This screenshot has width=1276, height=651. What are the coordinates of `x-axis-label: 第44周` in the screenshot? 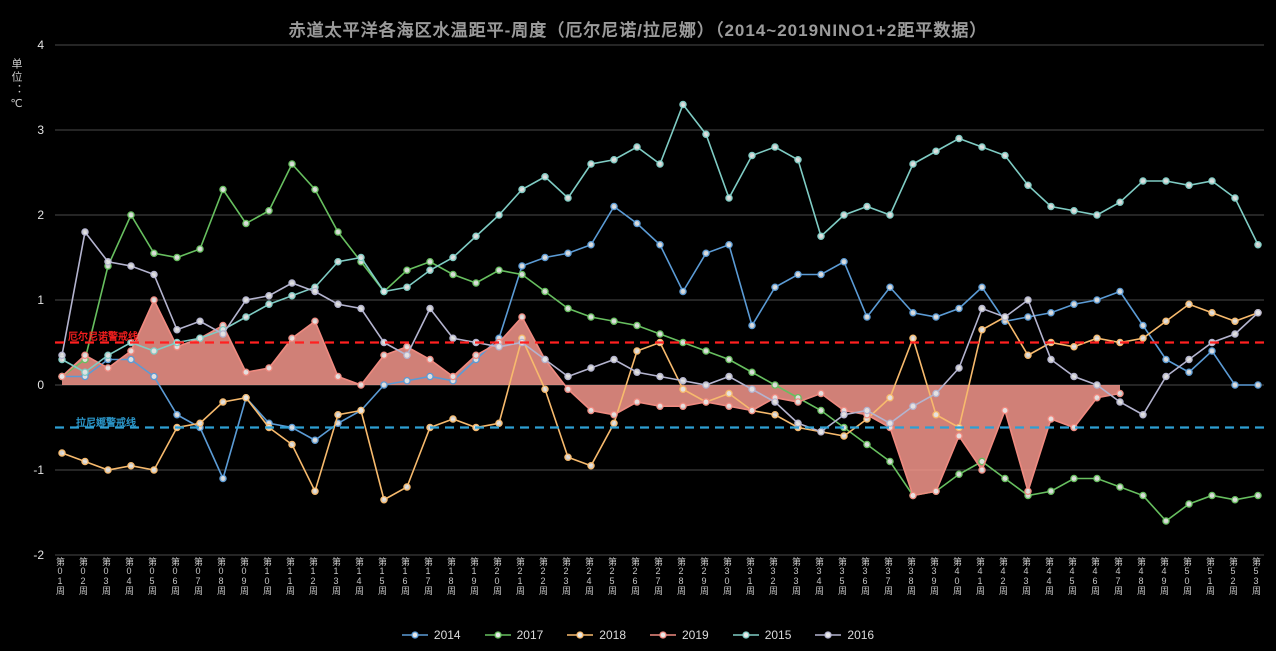 It's located at (1049, 576).